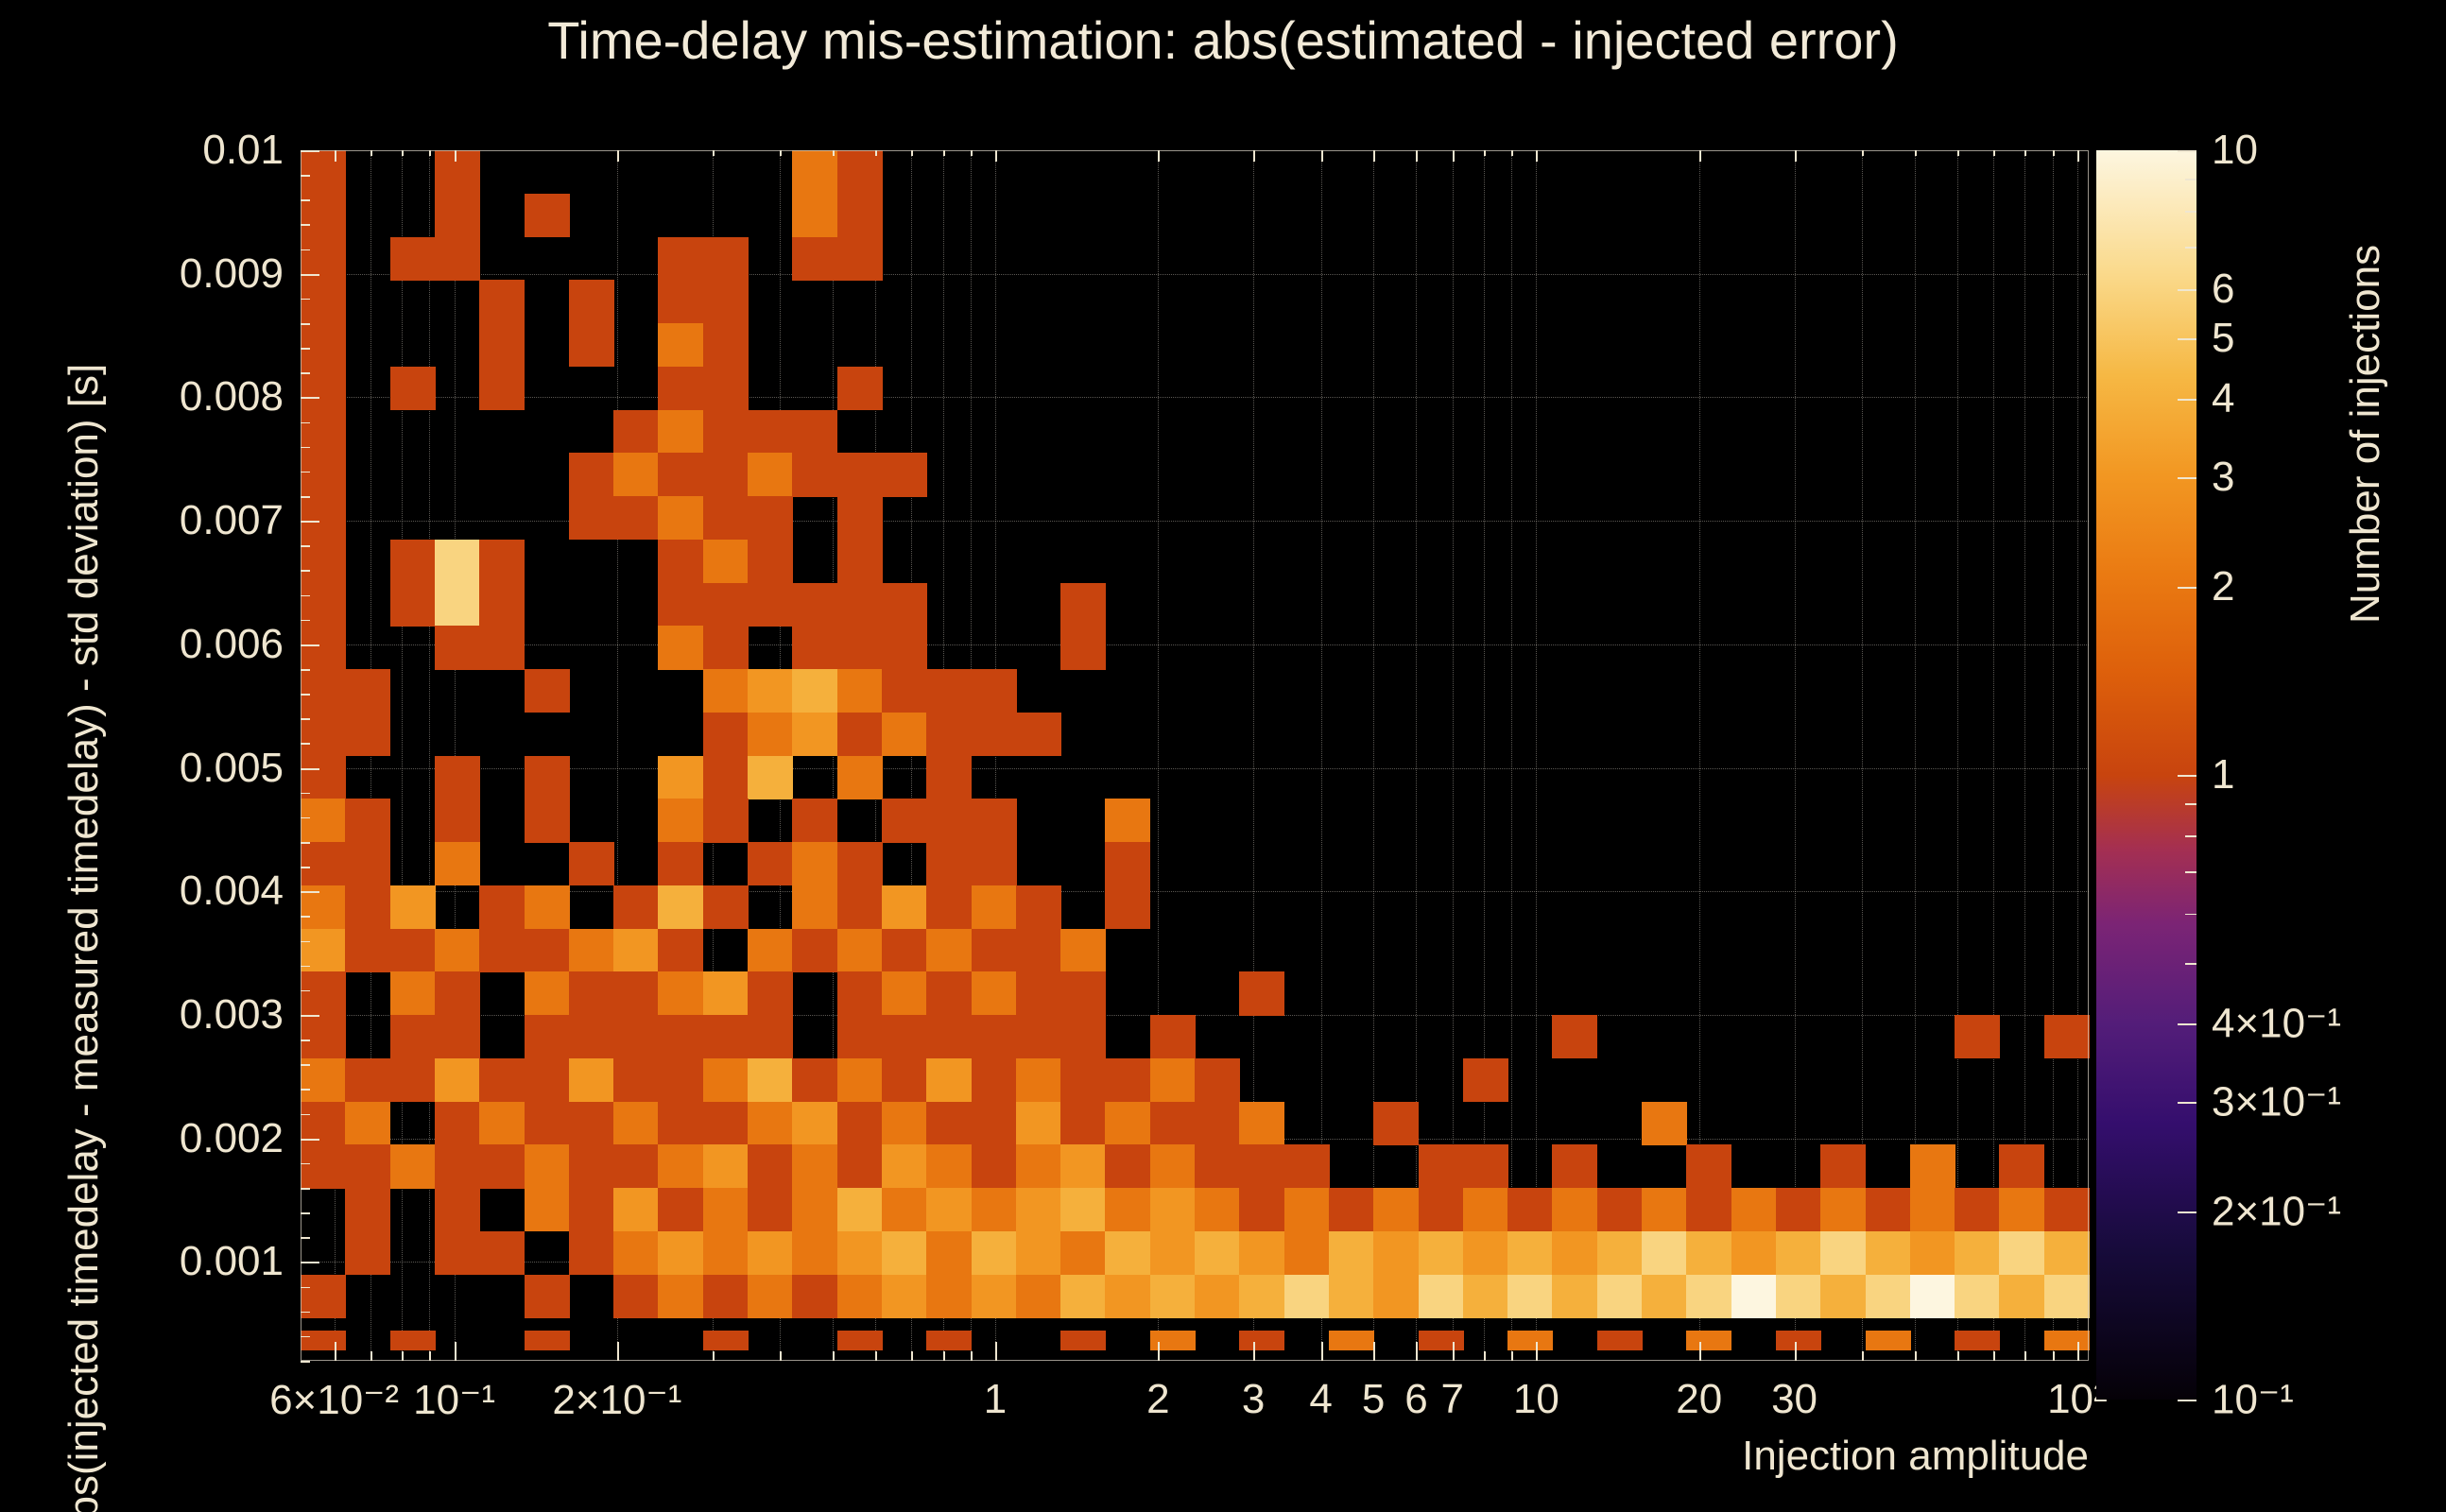 The height and width of the screenshot is (1512, 2446). Describe the element at coordinates (2190, 179) in the screenshot. I see `colorbar-minor-tick` at that location.